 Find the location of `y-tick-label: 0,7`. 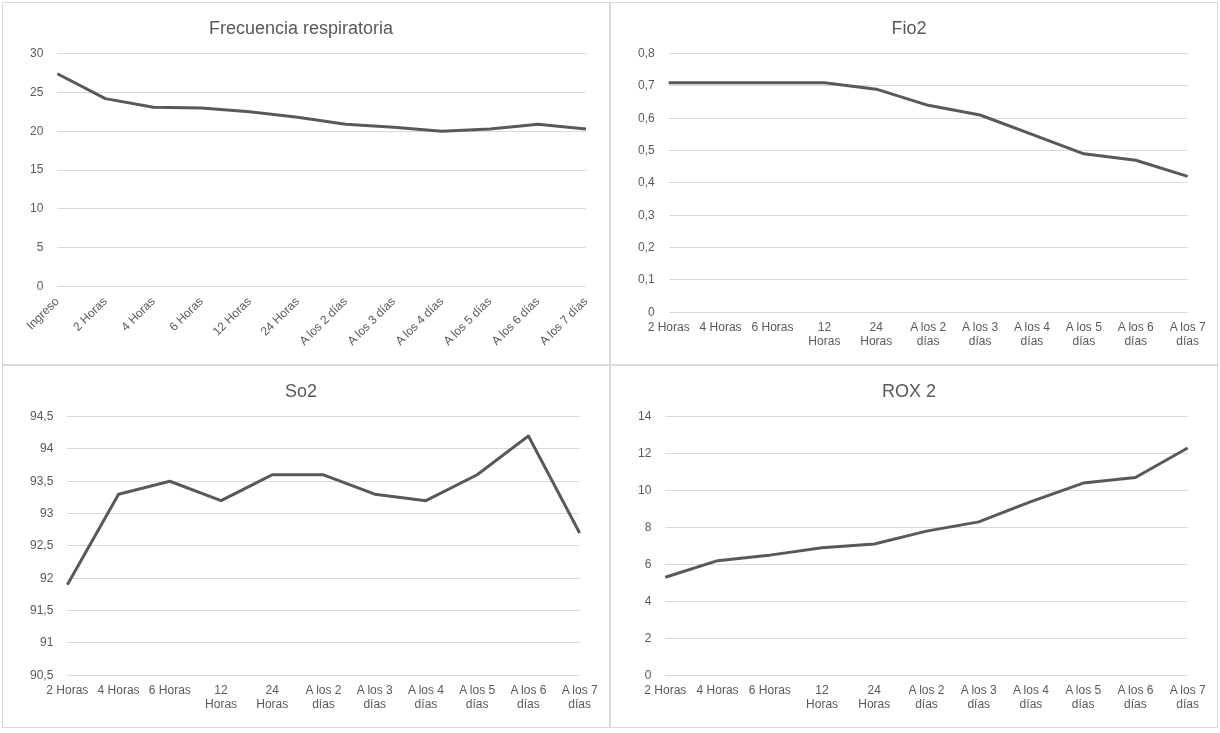

y-tick-label: 0,7 is located at coordinates (646, 85).